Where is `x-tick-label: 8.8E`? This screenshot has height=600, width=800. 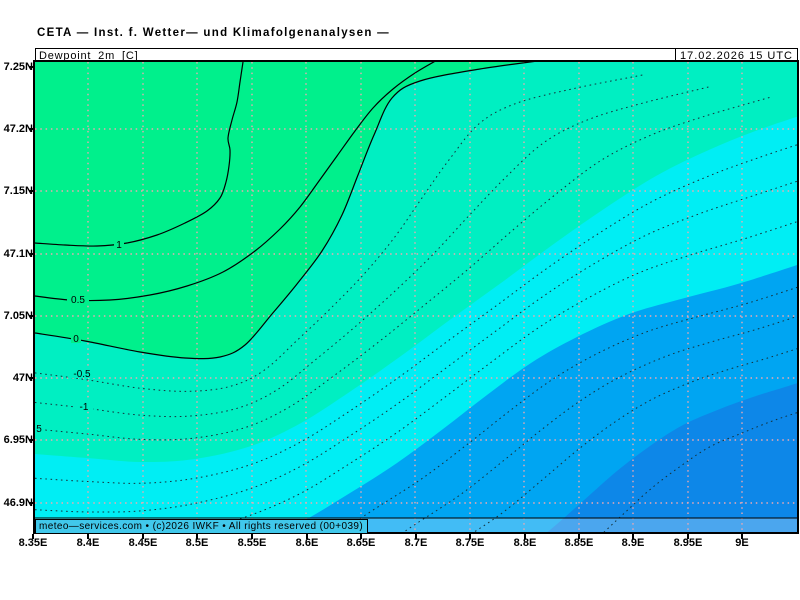
x-tick-label: 8.8E is located at coordinates (525, 543).